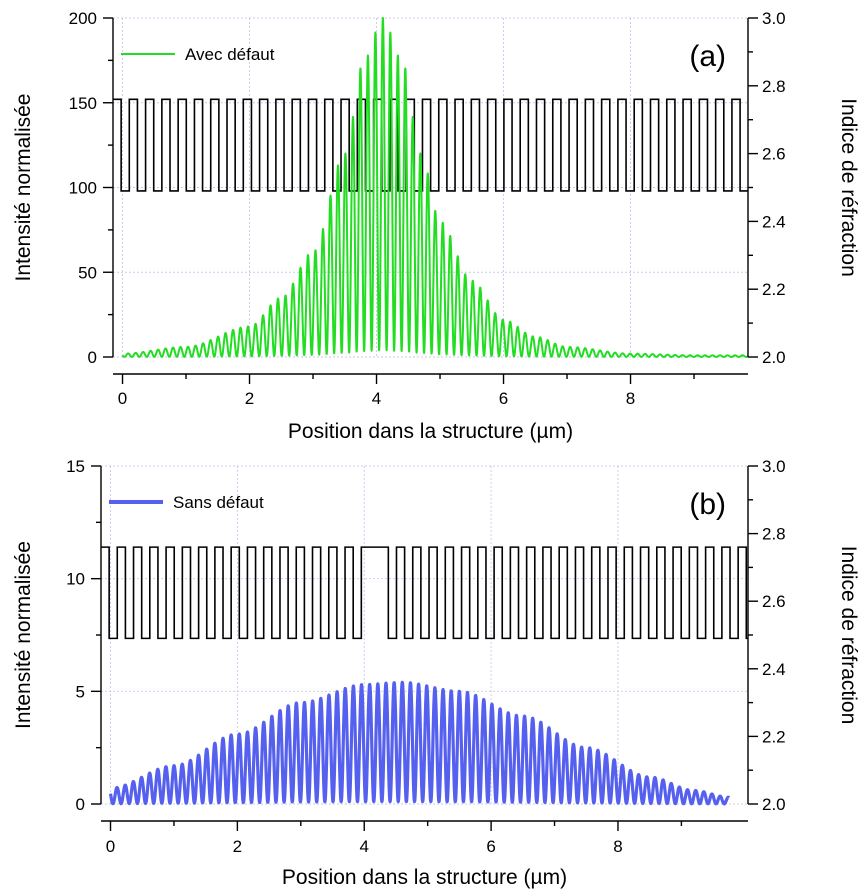  What do you see at coordinates (218, 502) in the screenshot?
I see `legend-label: Sans défaut` at bounding box center [218, 502].